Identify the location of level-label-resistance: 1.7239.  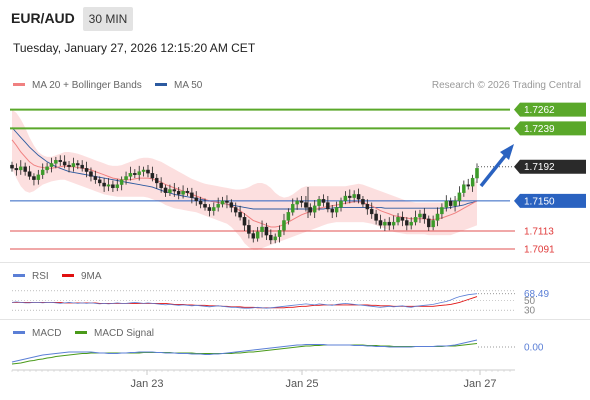
(550, 128).